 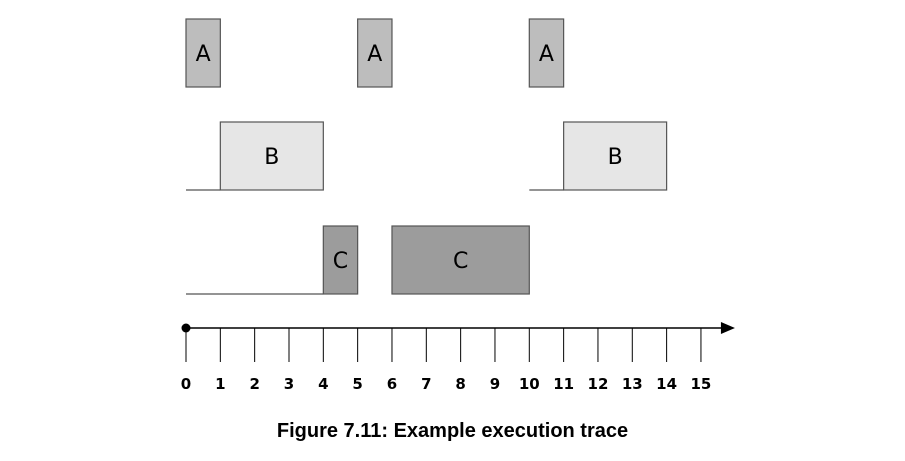 What do you see at coordinates (289, 384) in the screenshot?
I see `tick-label-3: 3` at bounding box center [289, 384].